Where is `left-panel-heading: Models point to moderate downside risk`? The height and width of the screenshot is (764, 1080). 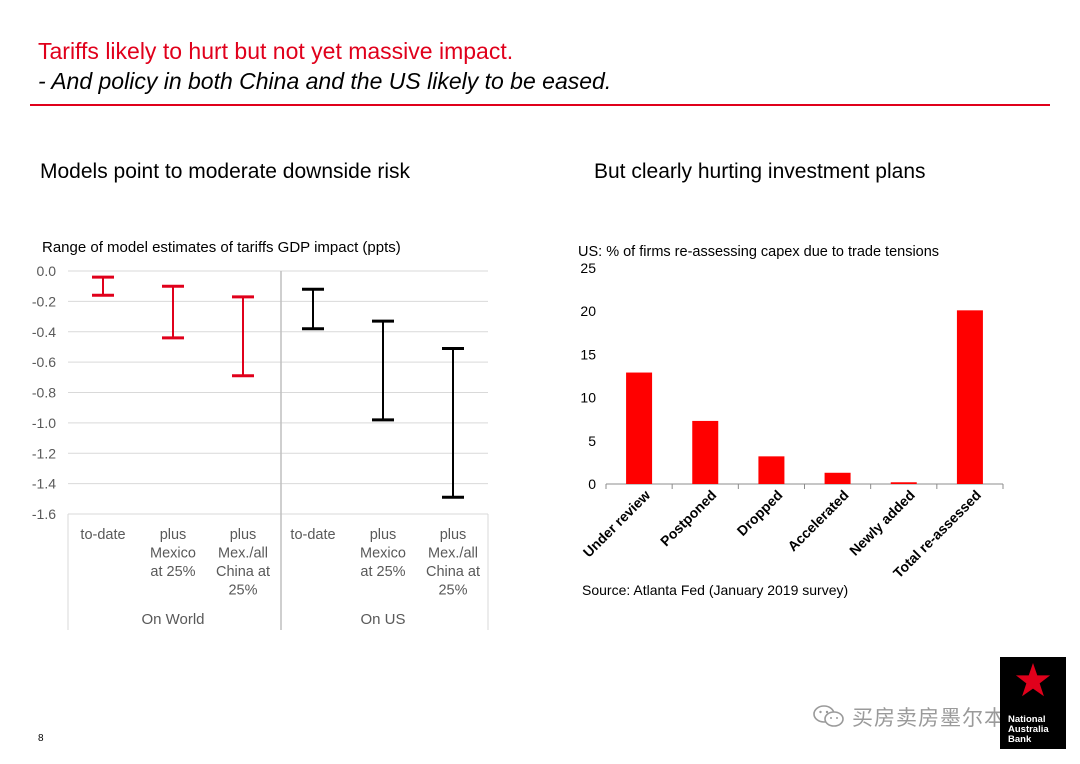
left-panel-heading: Models point to moderate downside risk is located at coordinates (225, 171).